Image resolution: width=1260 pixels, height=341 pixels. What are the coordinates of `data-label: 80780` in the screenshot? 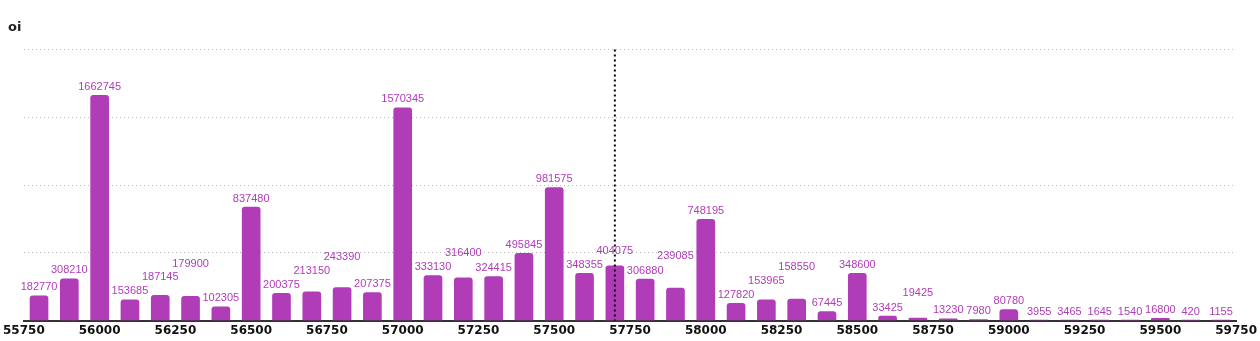 It's located at (1009, 300).